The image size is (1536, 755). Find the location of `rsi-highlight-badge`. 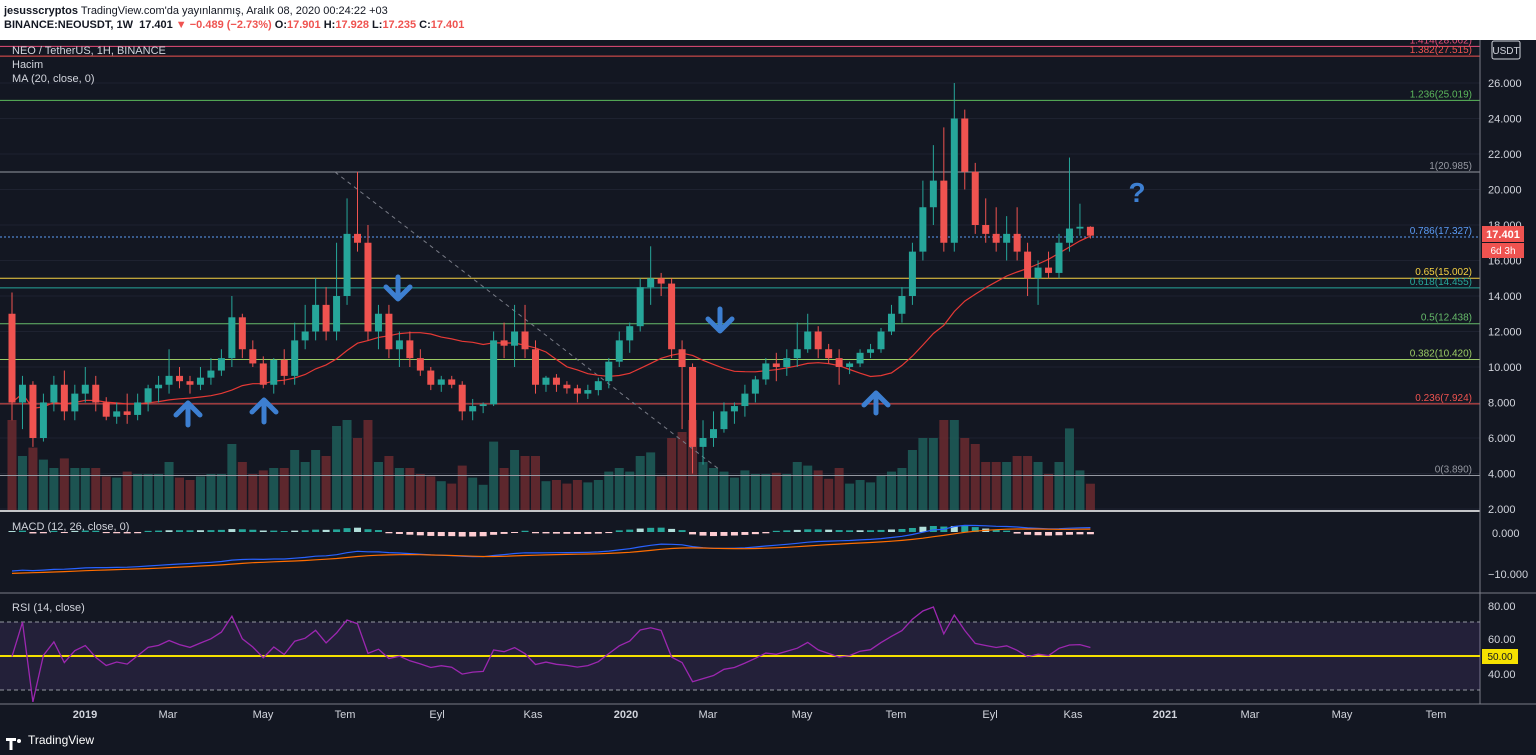

rsi-highlight-badge is located at coordinates (1500, 656).